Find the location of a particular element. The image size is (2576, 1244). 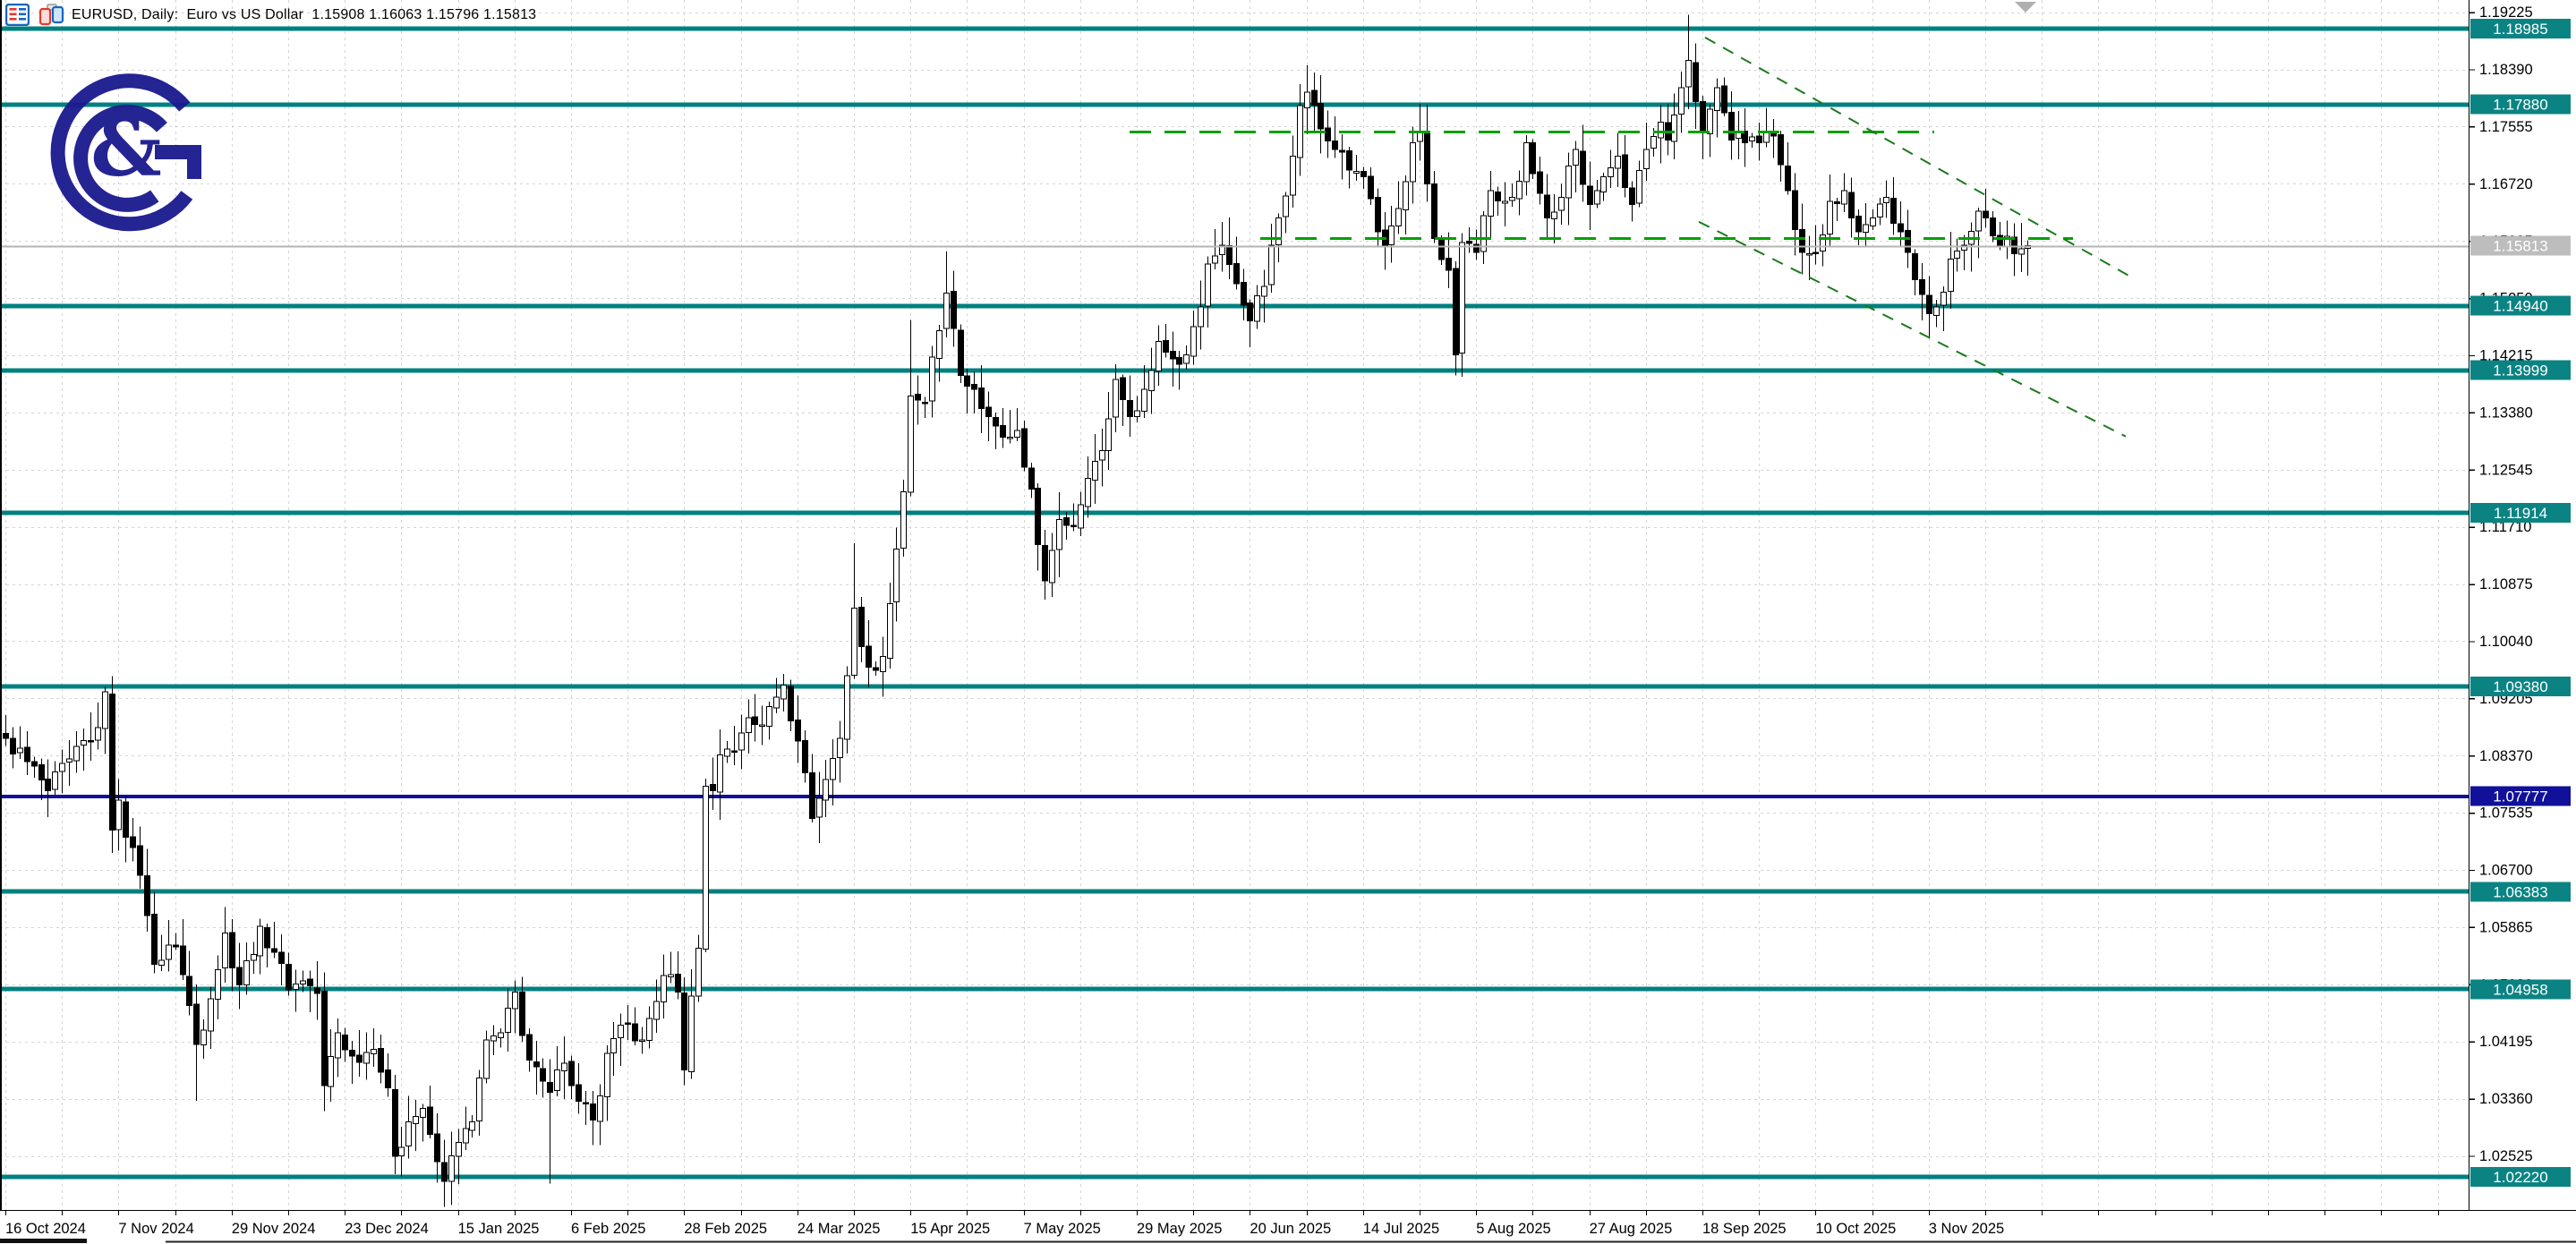

y-tick-label: 1.03360 is located at coordinates (2506, 1099).